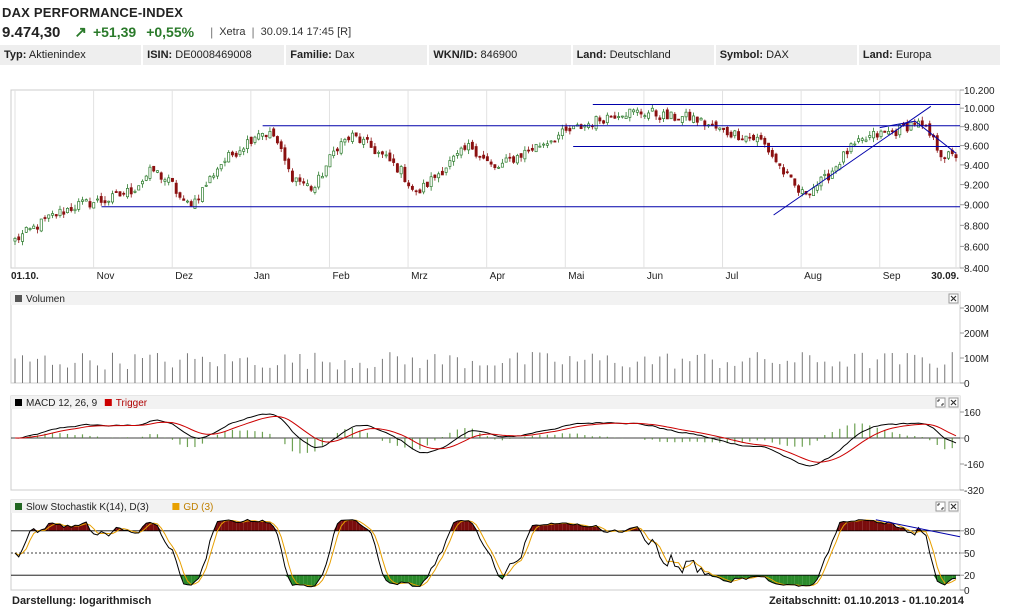 The image size is (1012, 611). Describe the element at coordinates (979, 109) in the screenshot. I see `y-tick-label: 10.000` at that location.